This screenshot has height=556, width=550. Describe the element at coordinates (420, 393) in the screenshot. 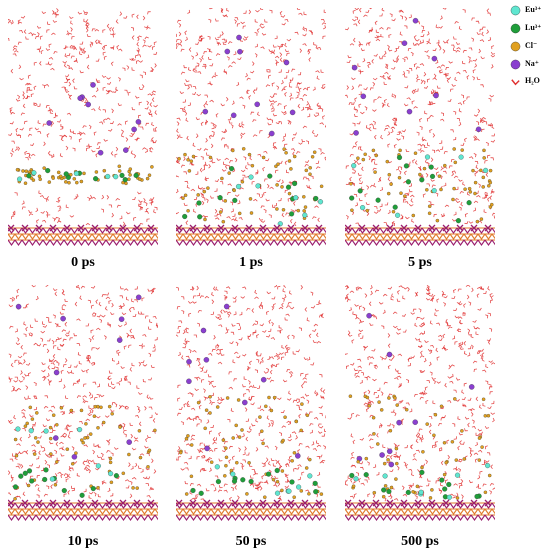

I see `water-molecules` at that location.